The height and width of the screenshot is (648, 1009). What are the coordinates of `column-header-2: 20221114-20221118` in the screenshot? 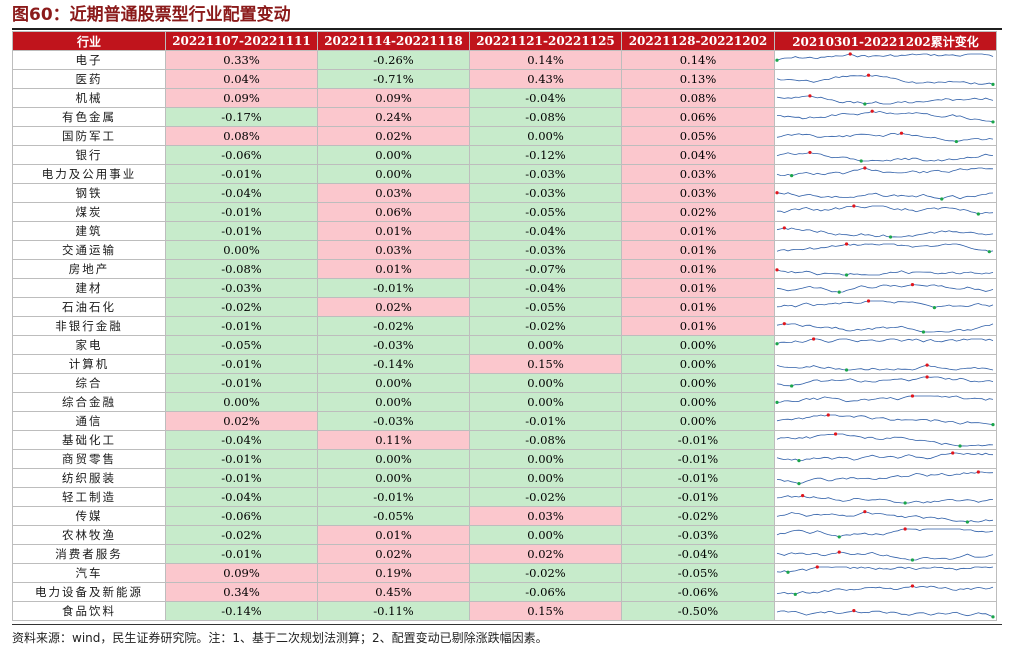 It's located at (393, 41).